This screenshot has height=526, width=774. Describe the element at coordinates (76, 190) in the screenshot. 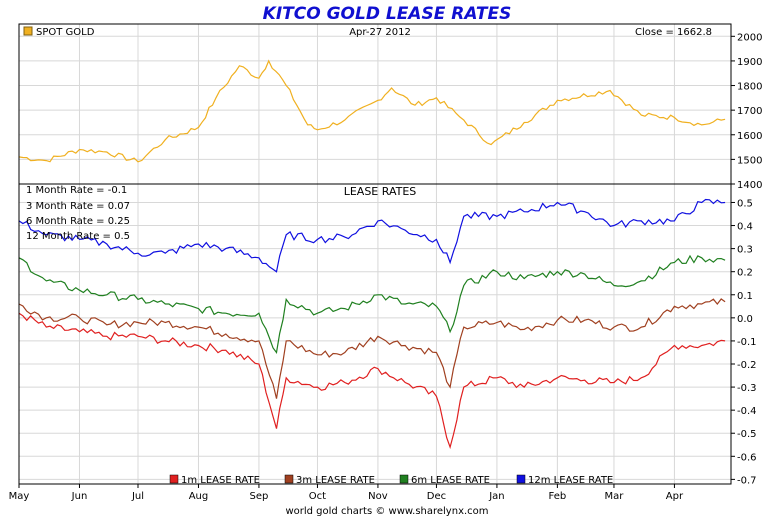

I see `rate-note-1m: 1 Month Rate = -0.1` at that location.